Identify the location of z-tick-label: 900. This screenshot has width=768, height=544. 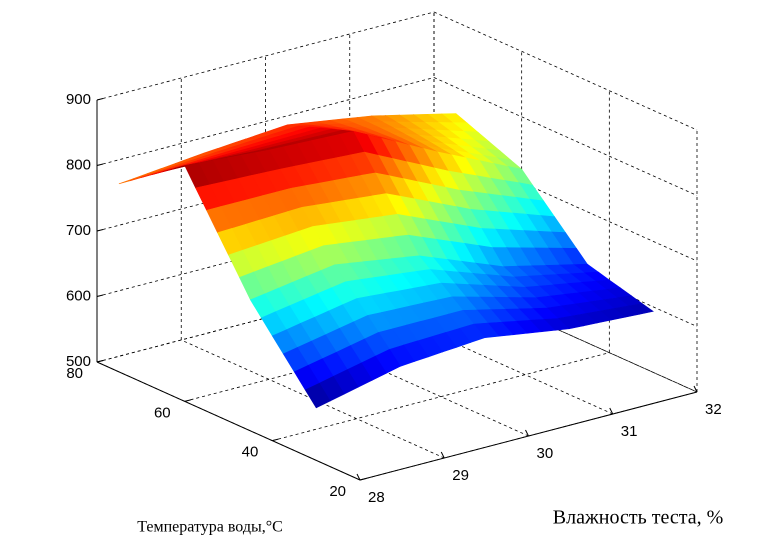
(78, 99).